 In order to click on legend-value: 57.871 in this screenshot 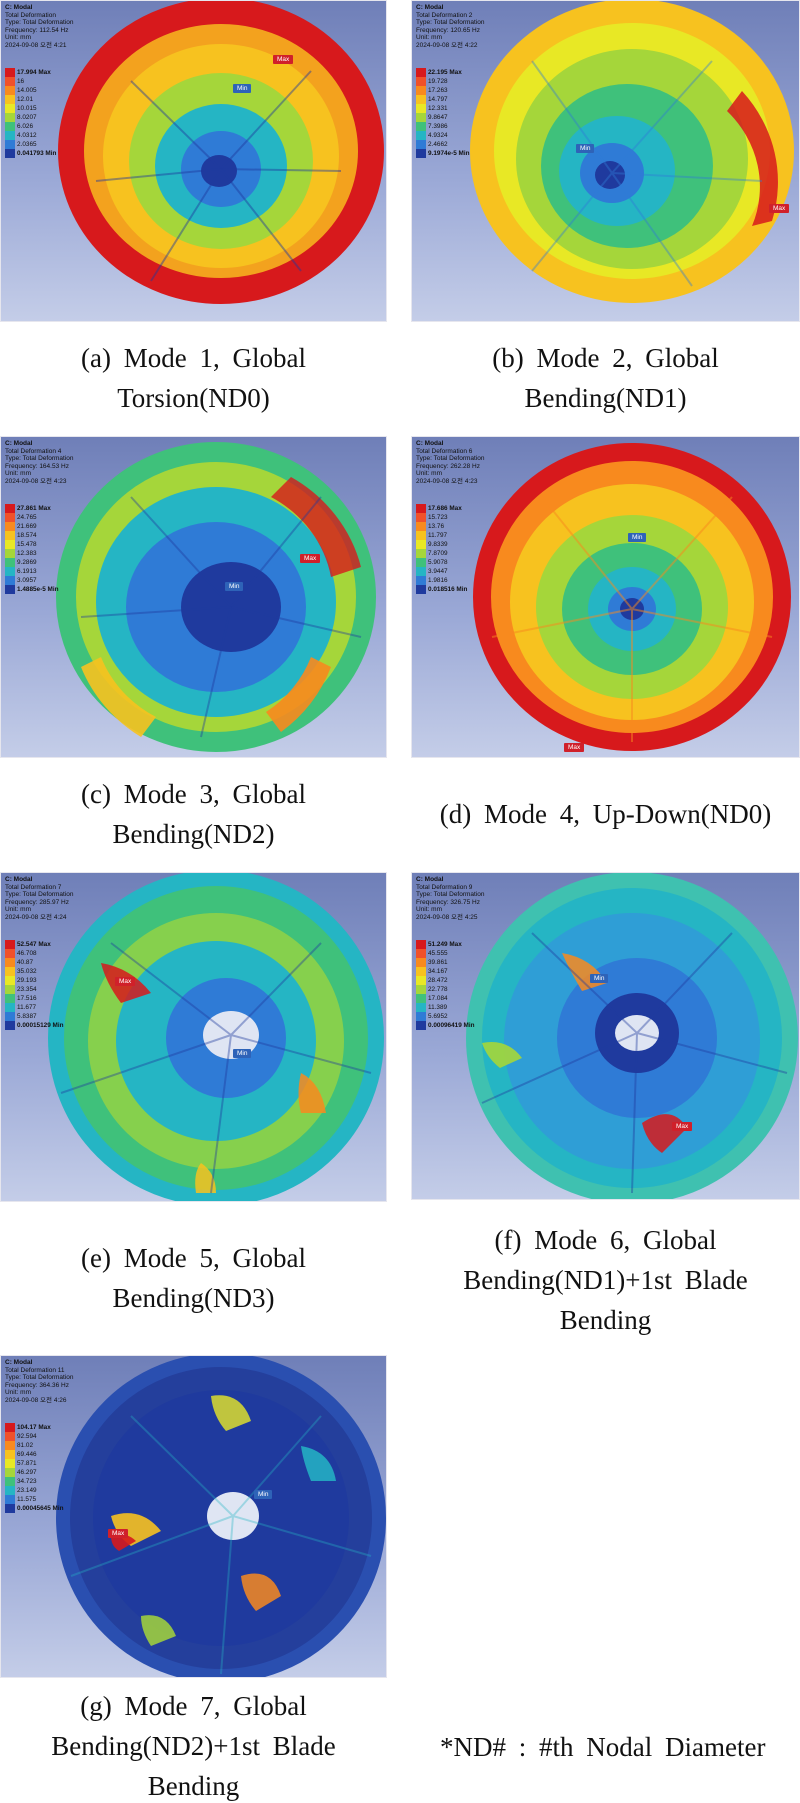, I will do `click(27, 1463)`.